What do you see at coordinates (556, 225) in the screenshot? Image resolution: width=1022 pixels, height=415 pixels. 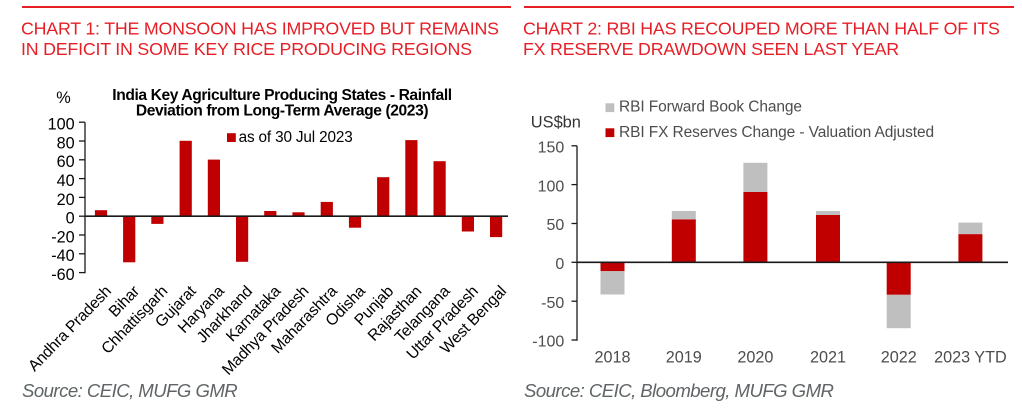 I see `svg-text: 50` at bounding box center [556, 225].